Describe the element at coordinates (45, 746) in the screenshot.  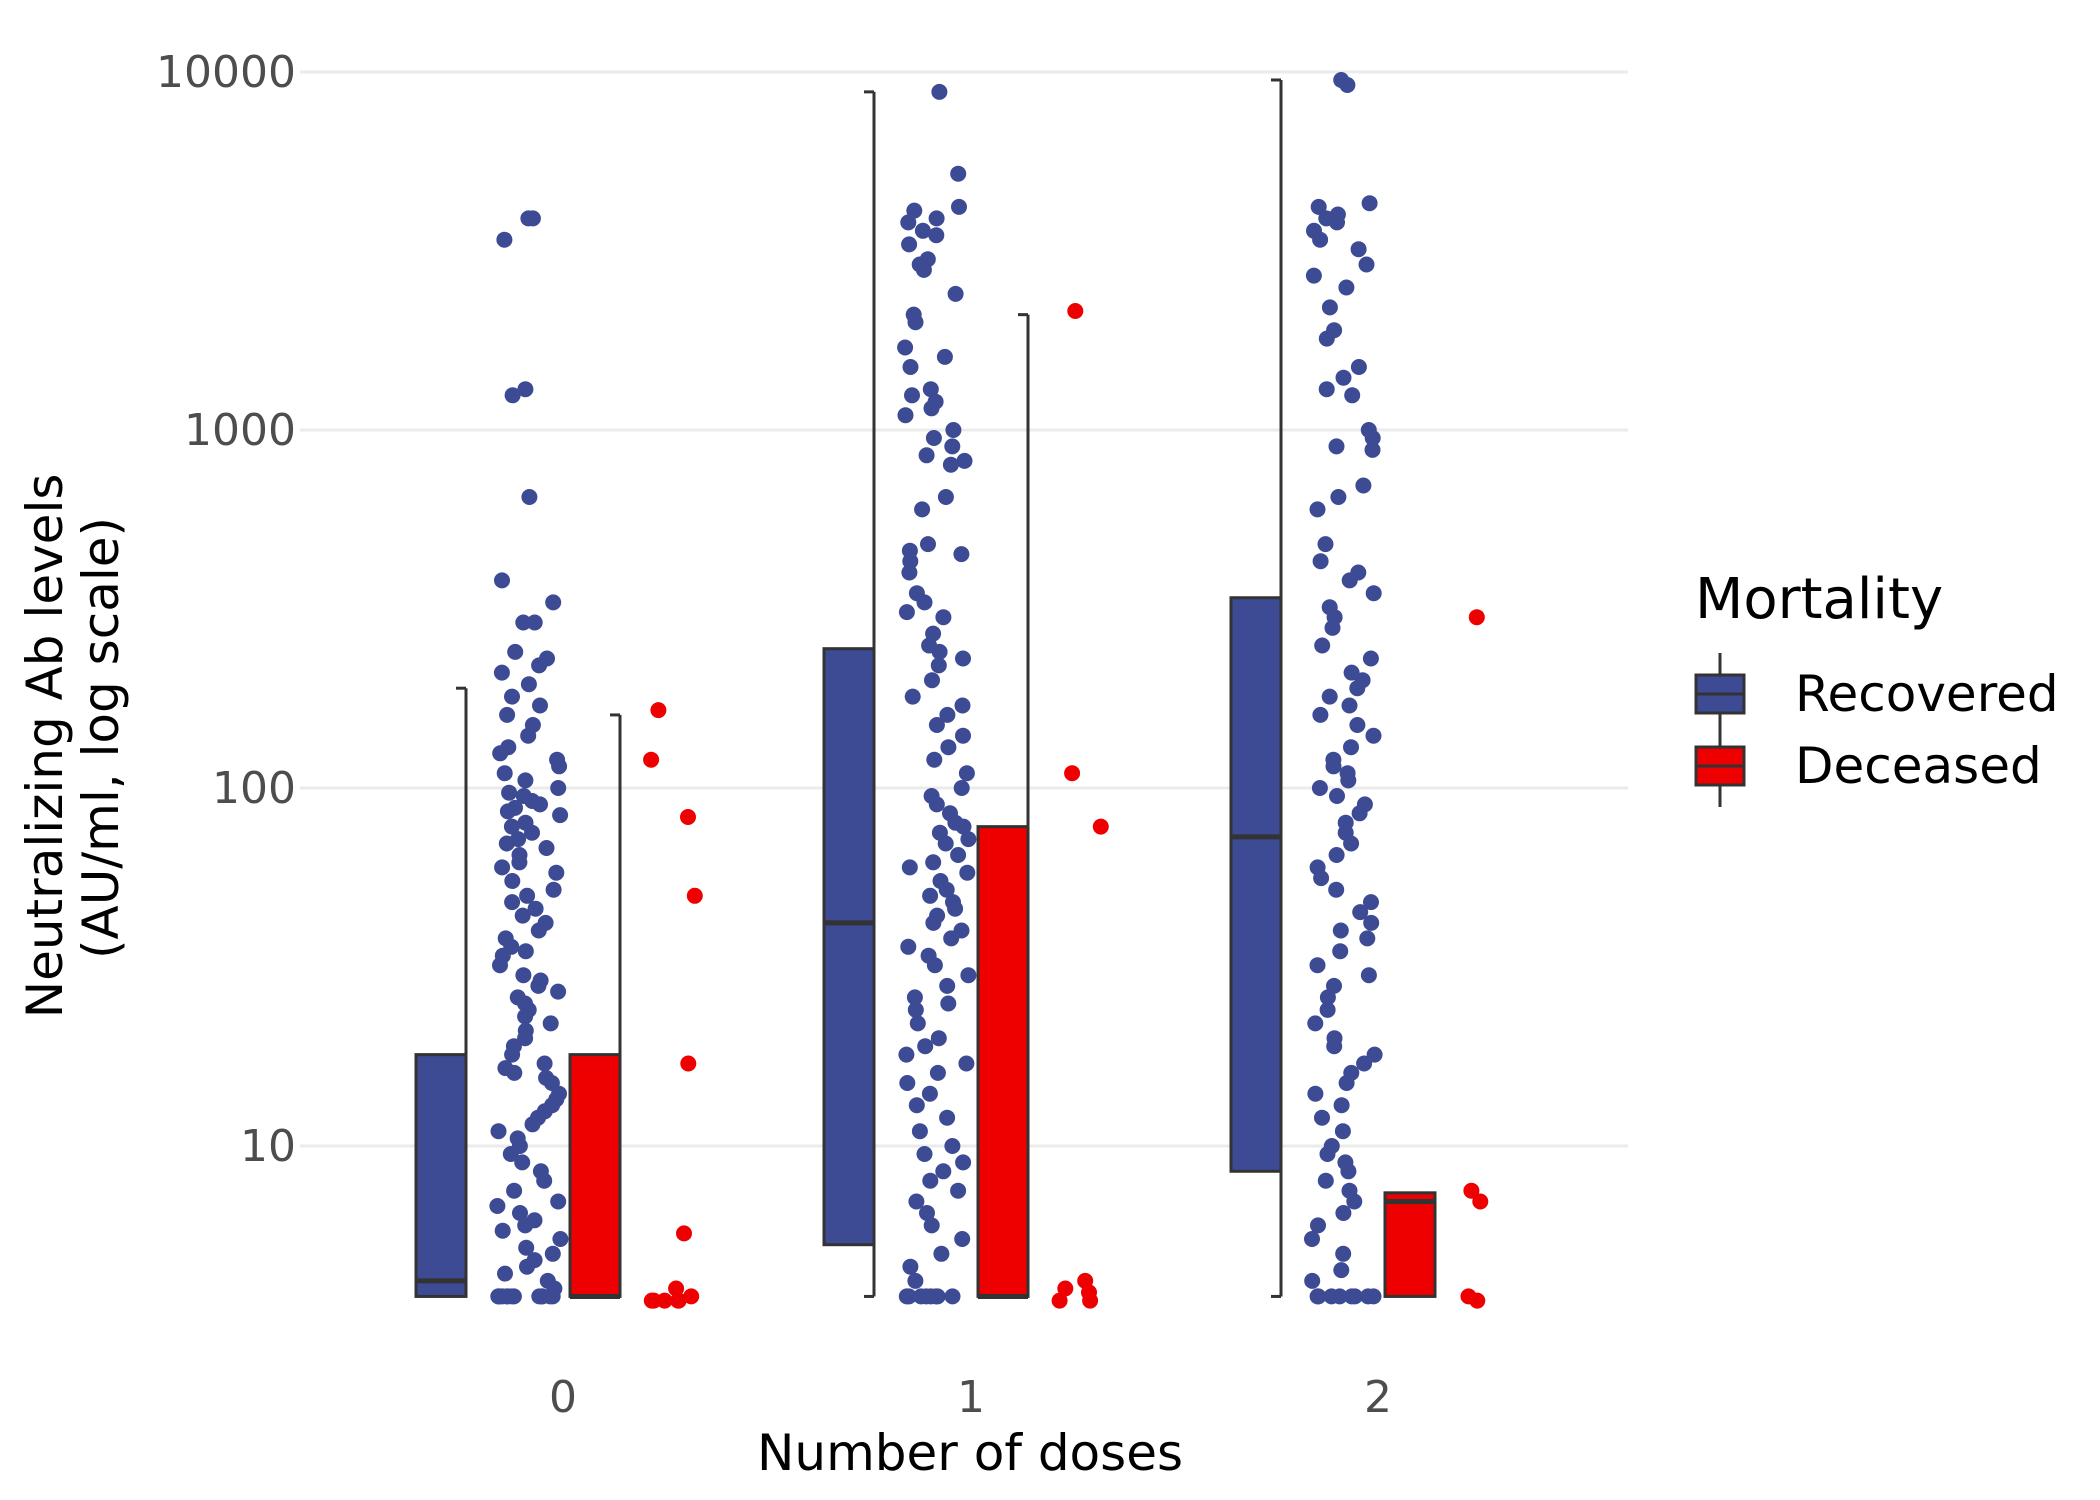
I see `y-axis-title-line1: Neutralizing Ab levels` at that location.